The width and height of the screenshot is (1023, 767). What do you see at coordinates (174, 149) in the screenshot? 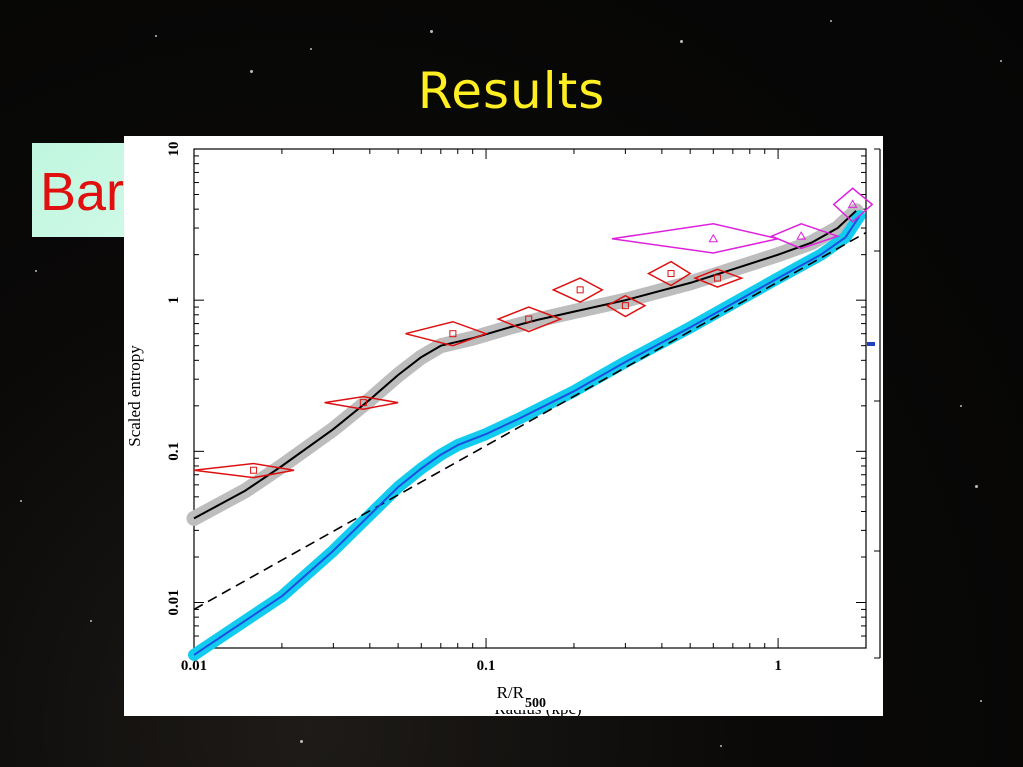
I see `y-tick-label: 10` at bounding box center [174, 149].